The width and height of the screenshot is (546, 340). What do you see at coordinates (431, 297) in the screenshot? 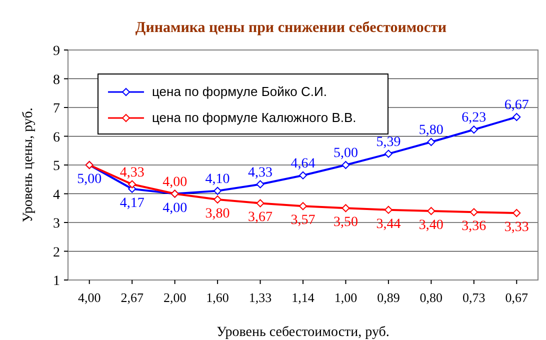
I see `x-tick-label: 0,80` at bounding box center [431, 297].